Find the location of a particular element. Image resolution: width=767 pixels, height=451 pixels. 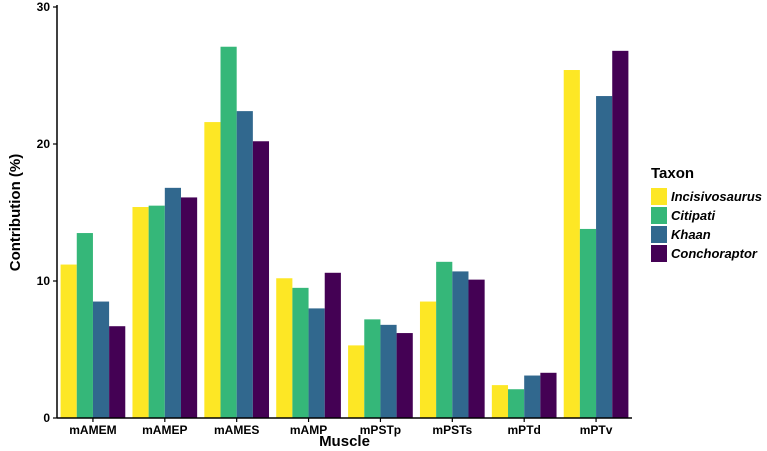

legend-title: Taxon is located at coordinates (672, 173).